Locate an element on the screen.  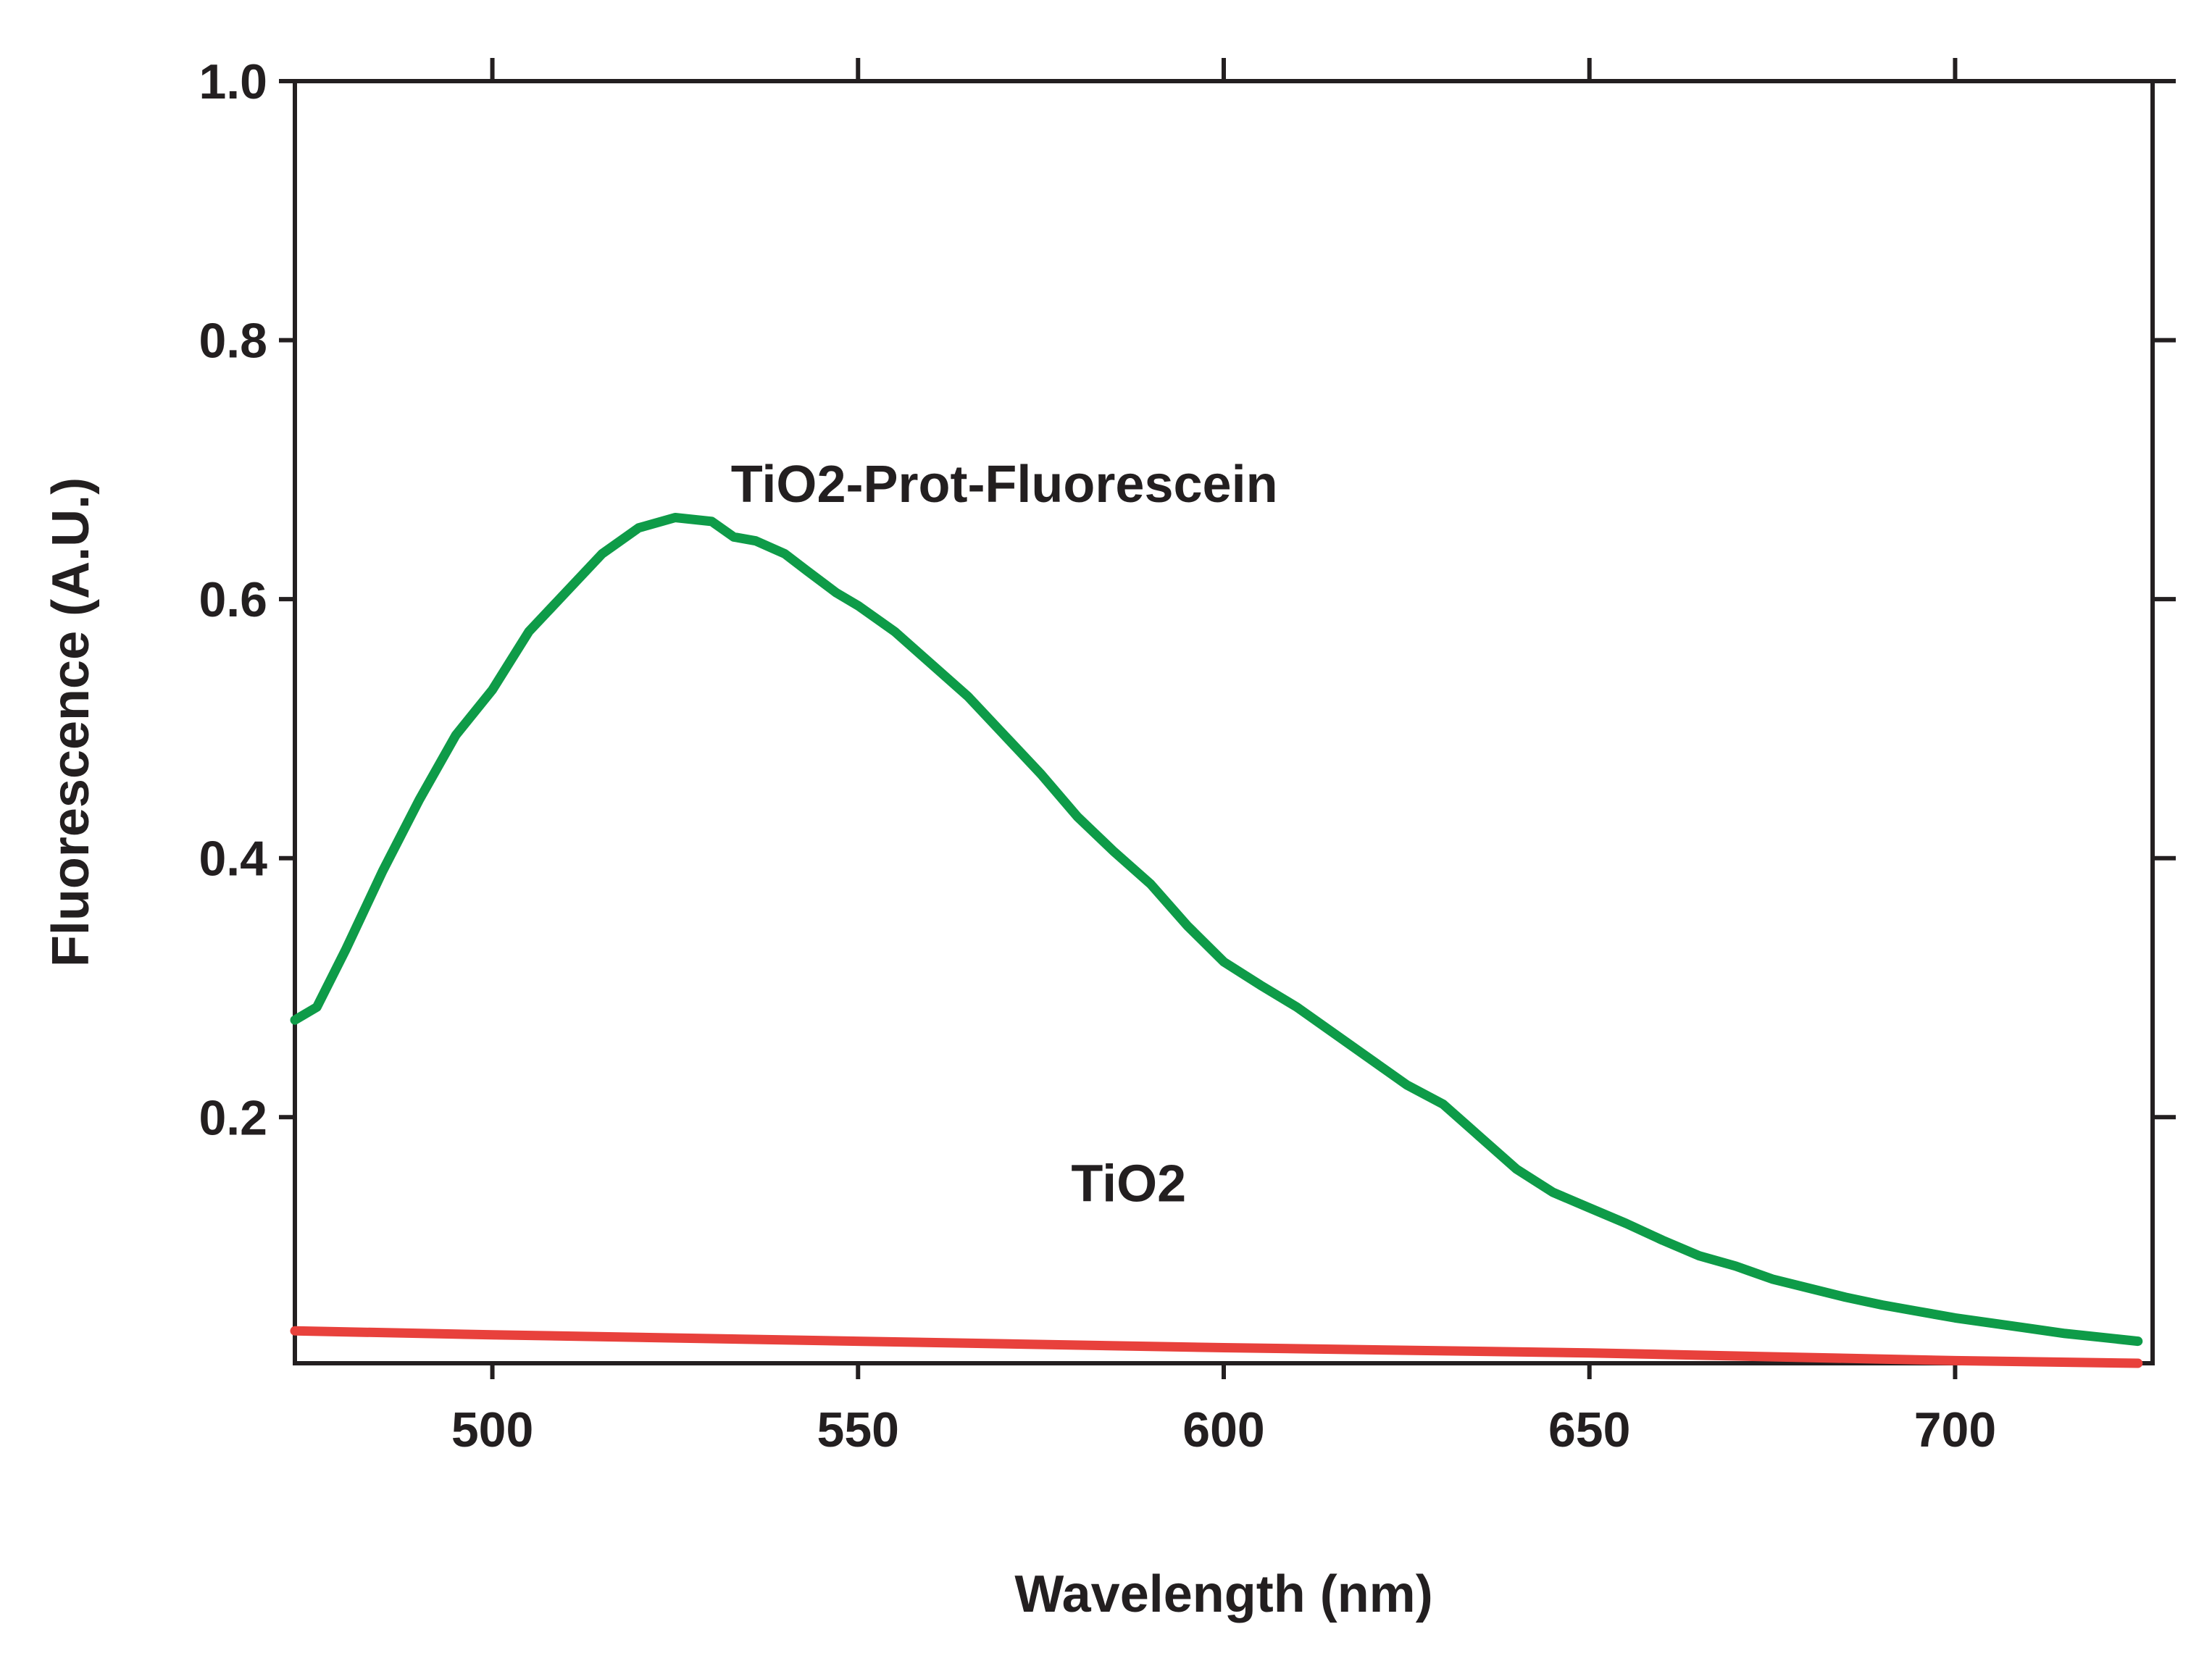
y-tick-label: 0.8 is located at coordinates (233, 341).